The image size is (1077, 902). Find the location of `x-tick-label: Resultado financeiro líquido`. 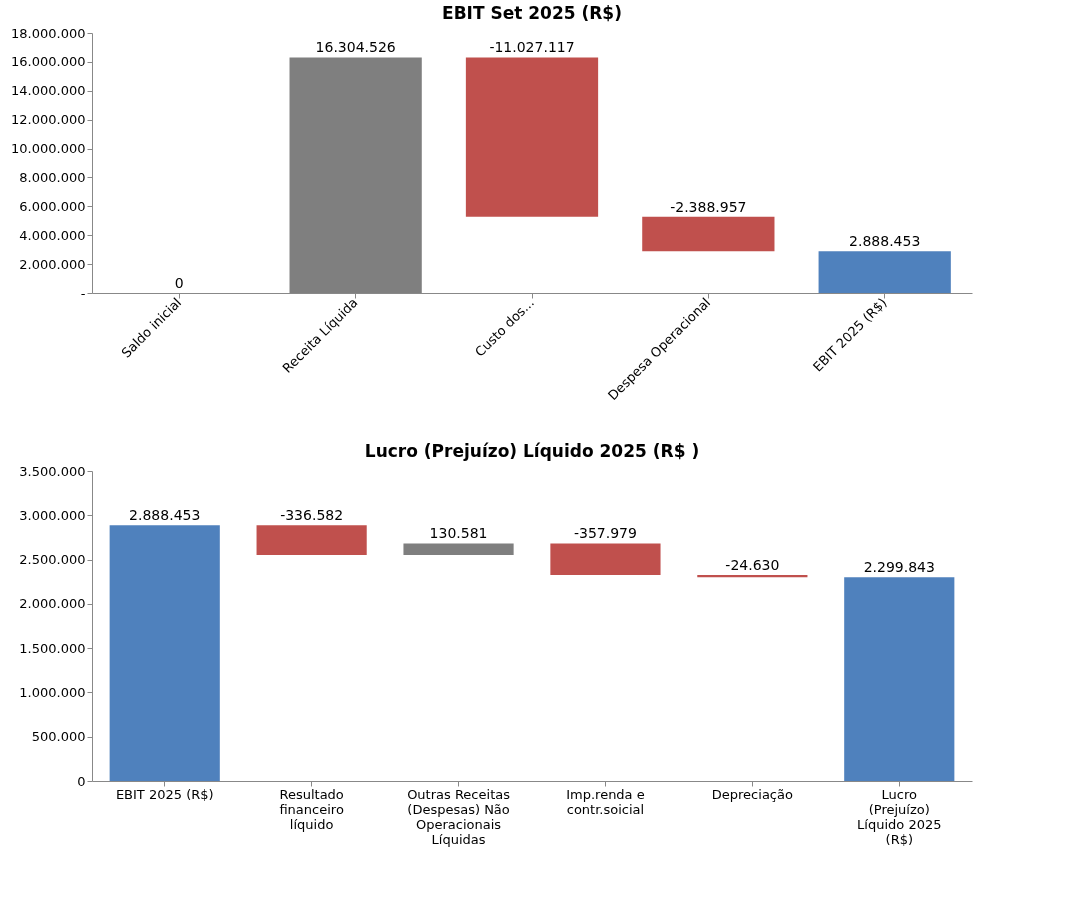

x-tick-label: Resultado financeiro líquido is located at coordinates (311, 809).